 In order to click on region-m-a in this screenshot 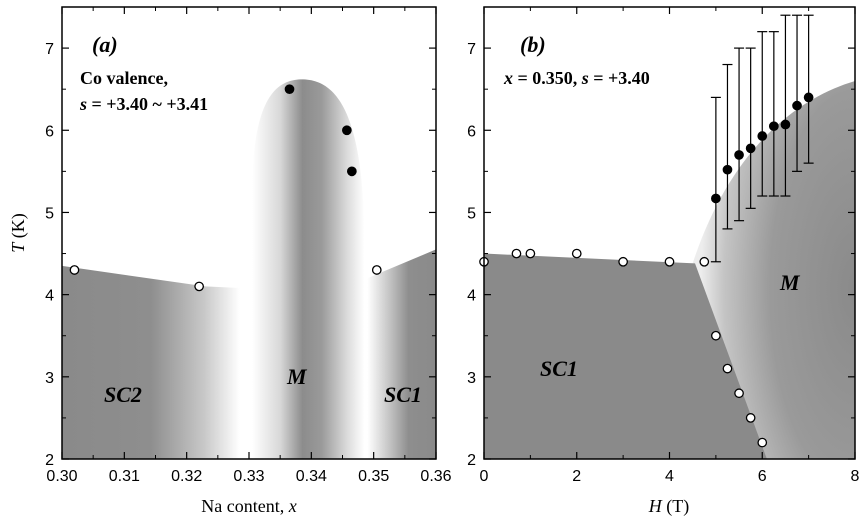, I will do `click(308, 269)`.